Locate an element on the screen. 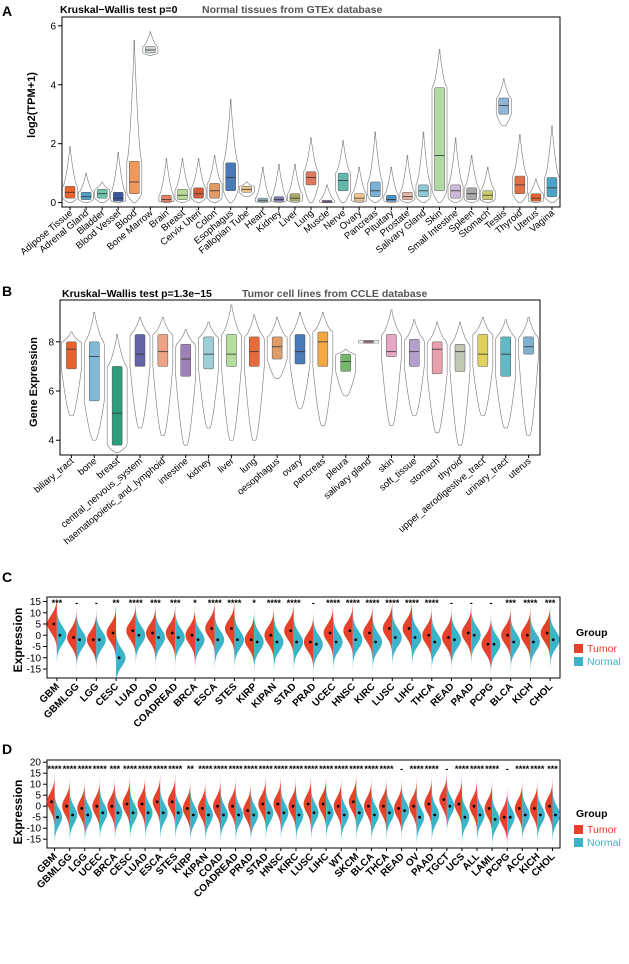 The width and height of the screenshot is (629, 964). x-tick-label: ESCA is located at coordinates (205, 694).